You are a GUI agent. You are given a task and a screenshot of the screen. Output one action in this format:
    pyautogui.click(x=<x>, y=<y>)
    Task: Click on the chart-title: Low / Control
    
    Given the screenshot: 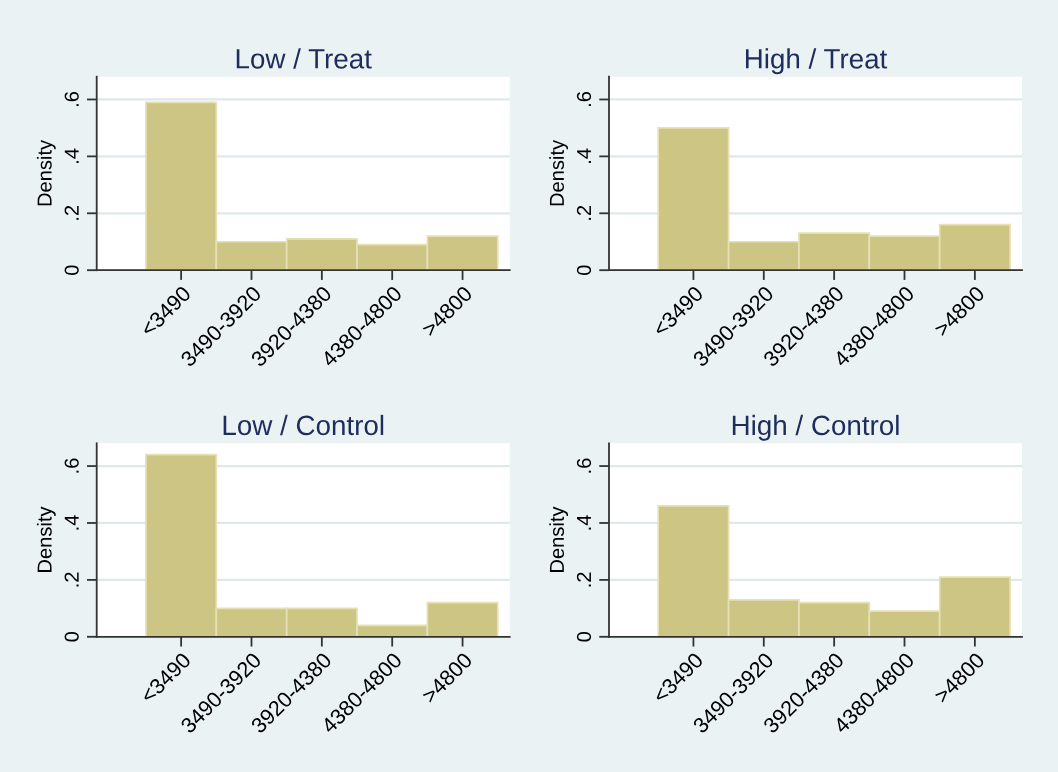 What is the action you would take?
    pyautogui.click(x=303, y=425)
    